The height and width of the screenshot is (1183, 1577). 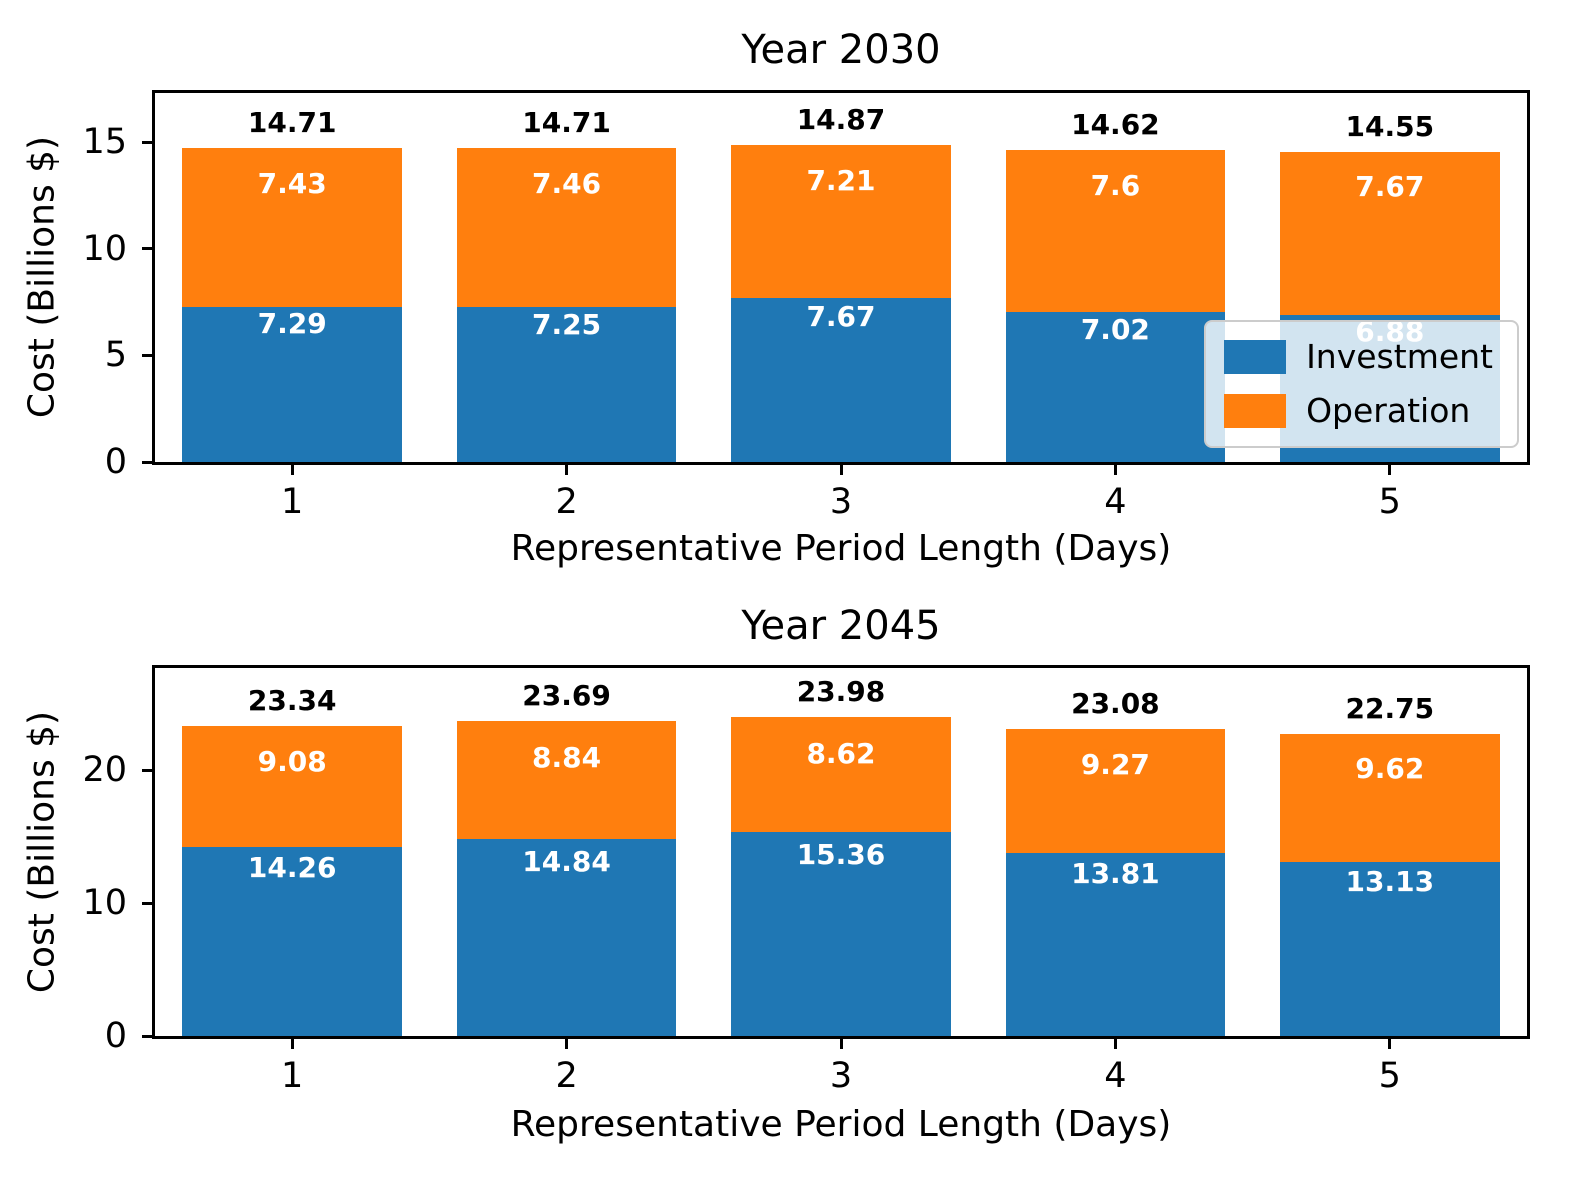 What do you see at coordinates (1390, 708) in the screenshot?
I see `bar-total-label: 22.75` at bounding box center [1390, 708].